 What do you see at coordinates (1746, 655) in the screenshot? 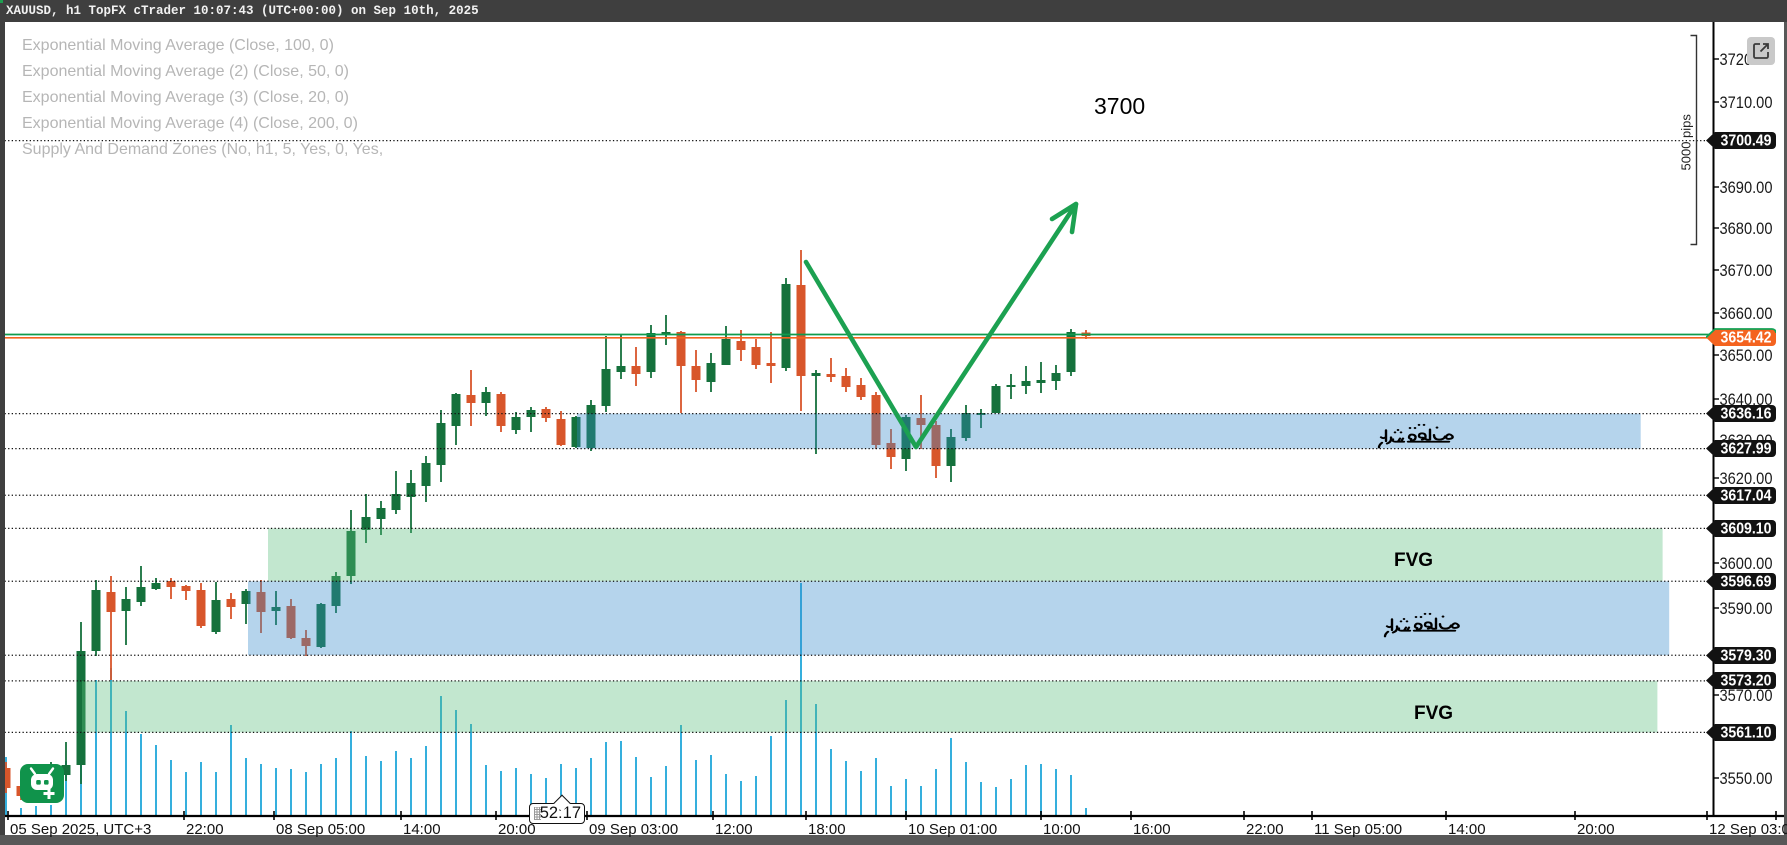
I see `svg-text: 3579.30` at bounding box center [1746, 655].